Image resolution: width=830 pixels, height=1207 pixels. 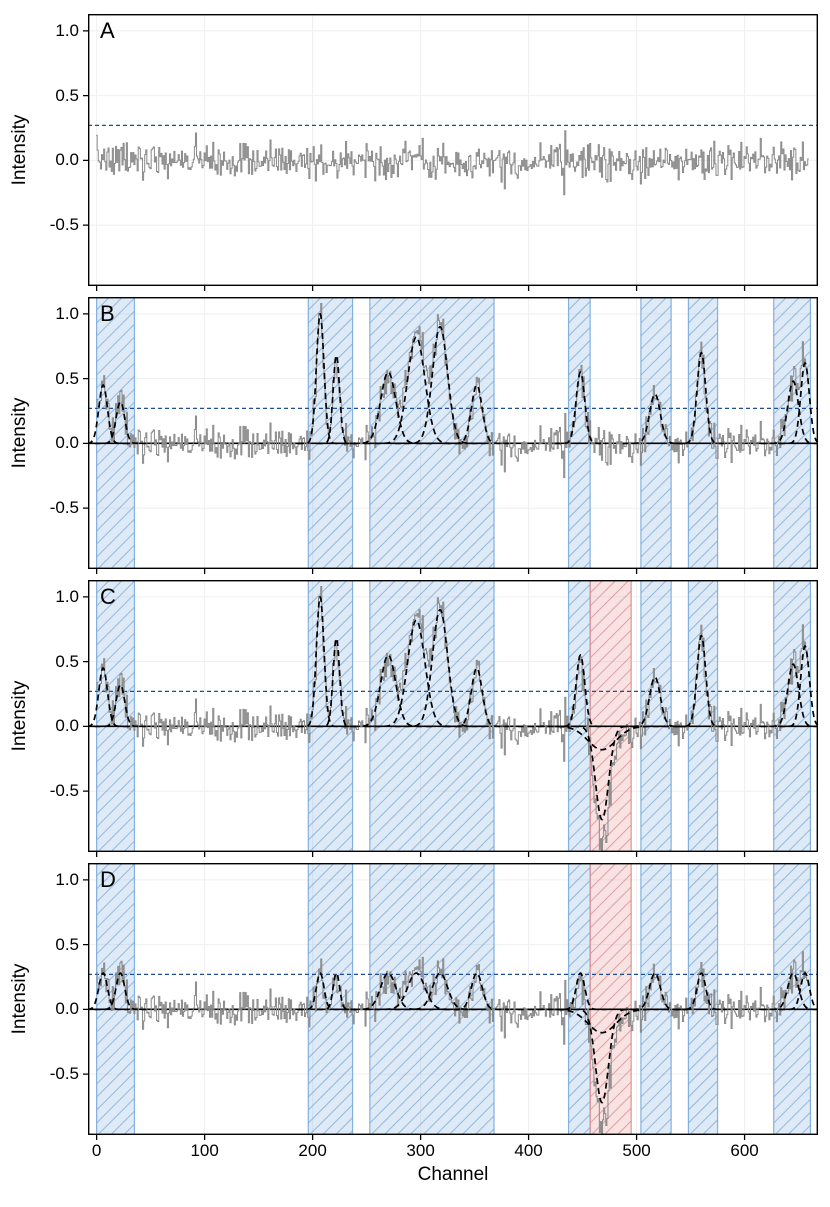 What do you see at coordinates (108, 596) in the screenshot?
I see `panel-label-c: C` at bounding box center [108, 596].